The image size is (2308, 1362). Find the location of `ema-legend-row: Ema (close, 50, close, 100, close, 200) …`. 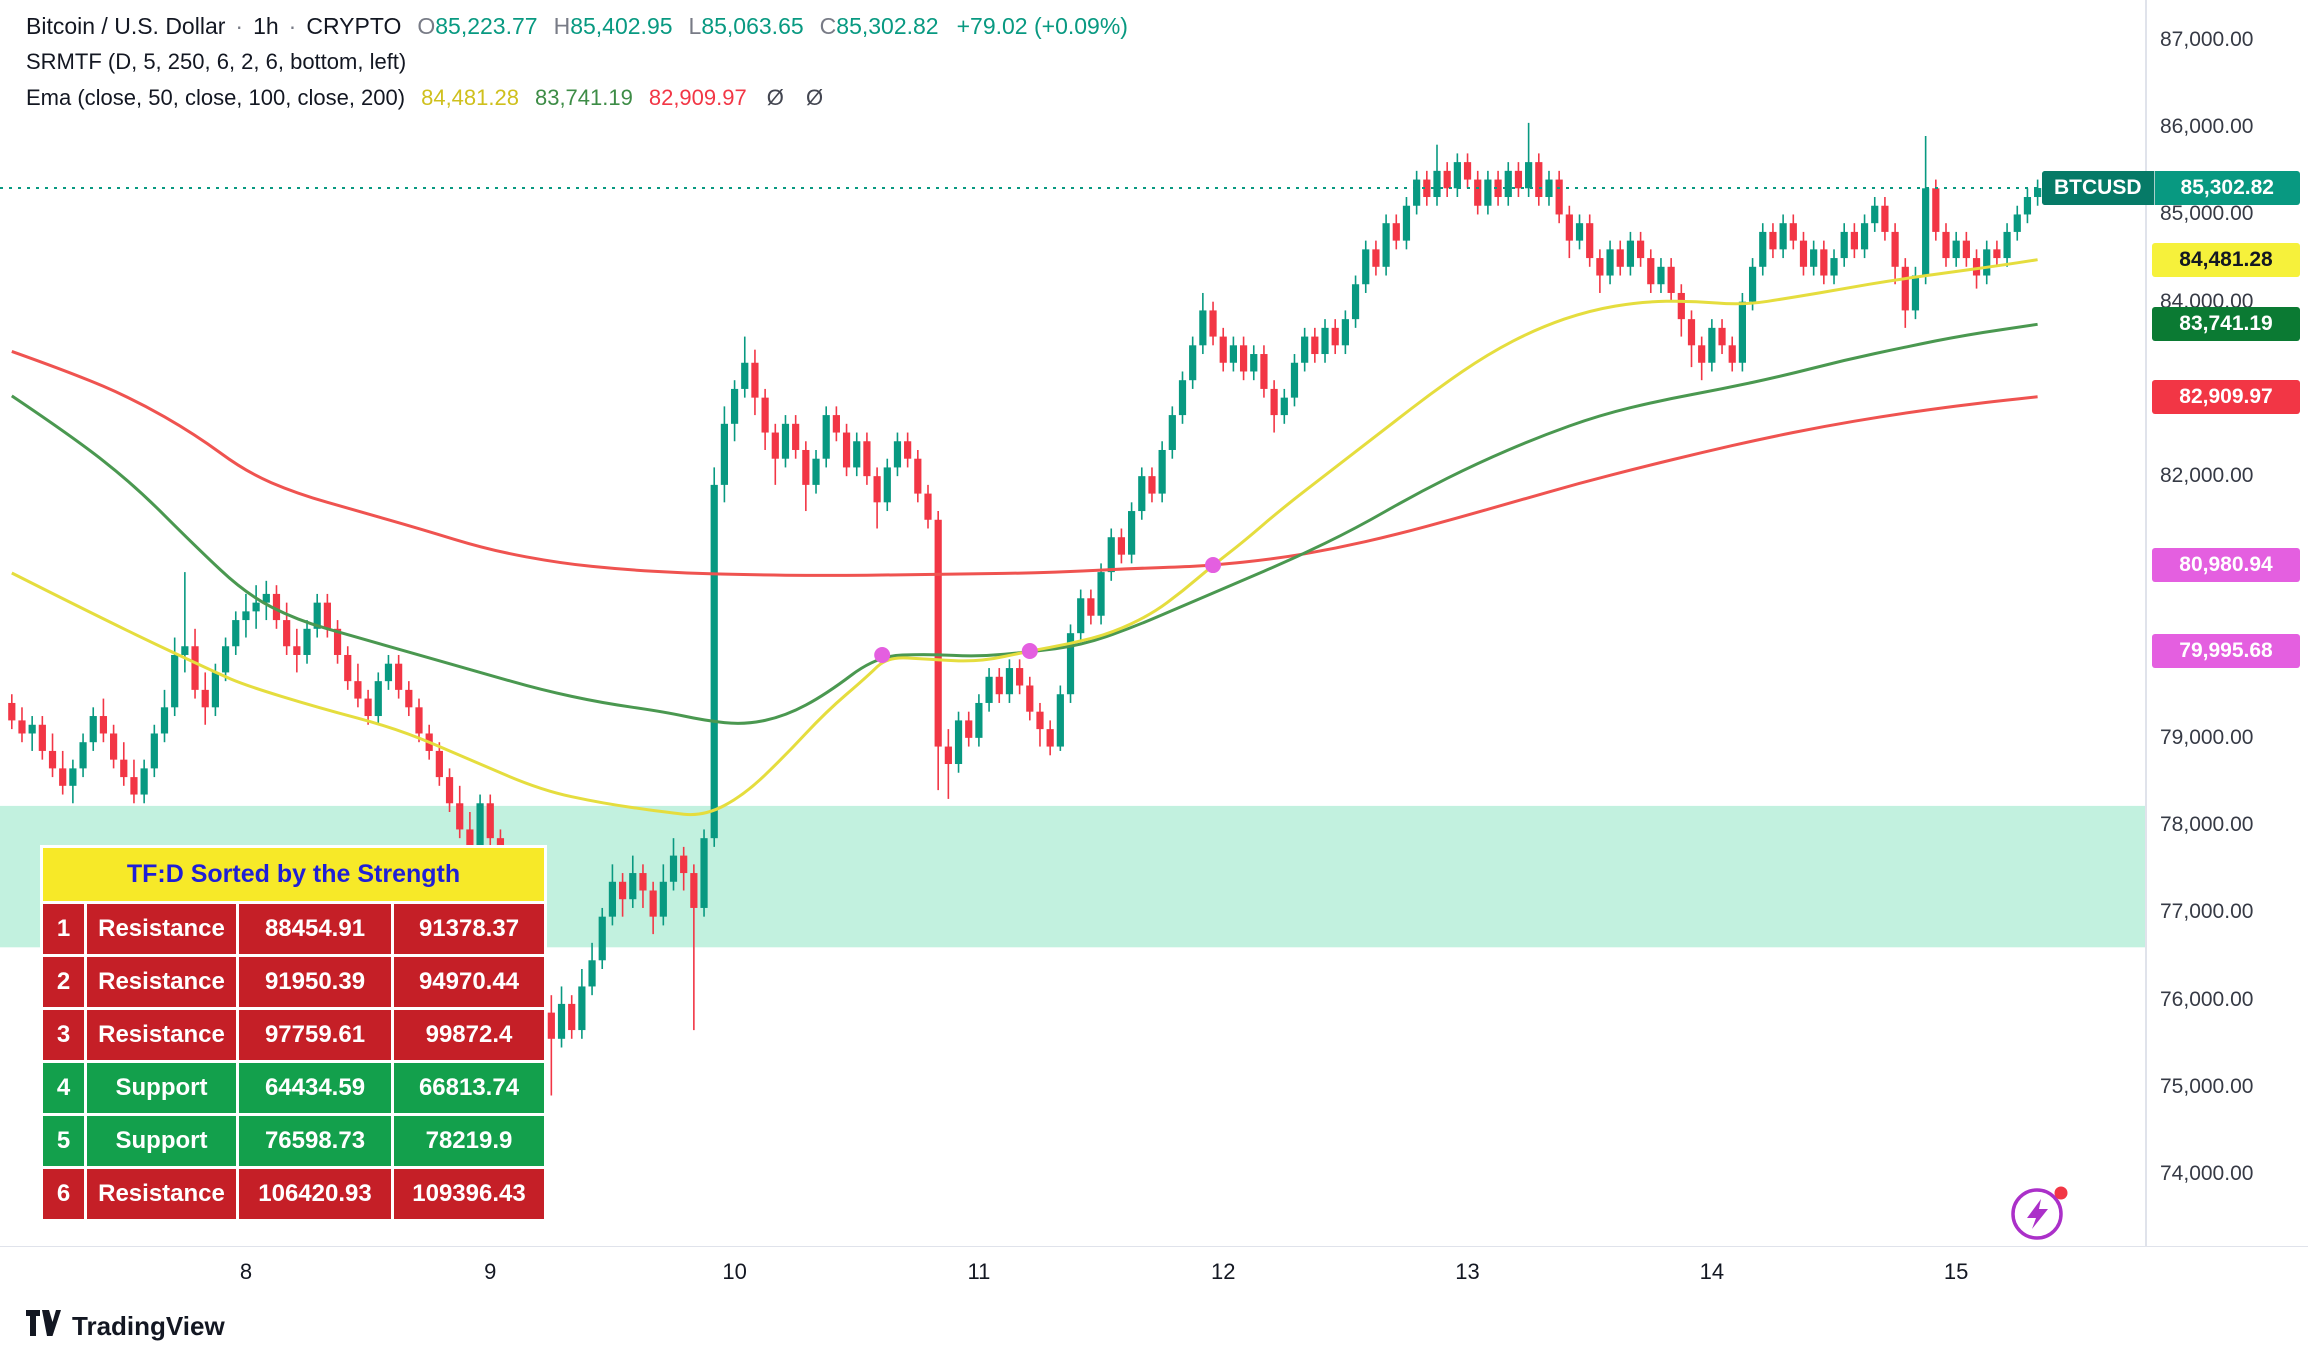

ema-legend-row: Ema (close, 50, close, 100, close, 200) … is located at coordinates (577, 98).